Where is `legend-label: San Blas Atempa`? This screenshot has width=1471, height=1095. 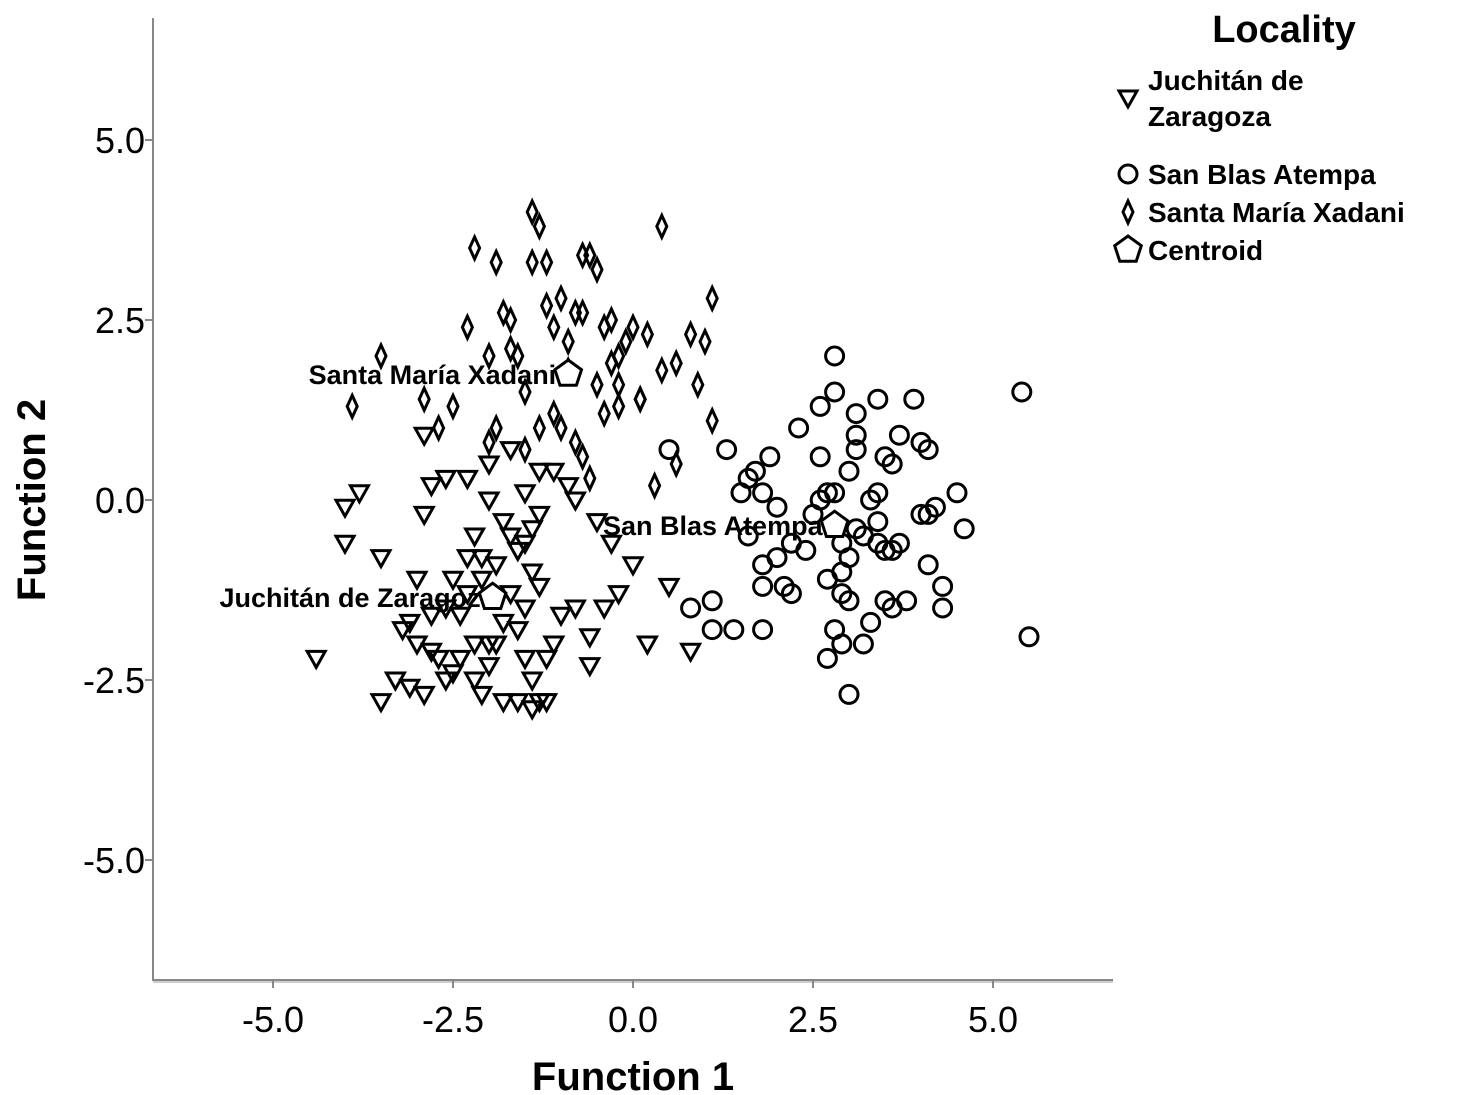
legend-label: San Blas Atempa is located at coordinates (1262, 174).